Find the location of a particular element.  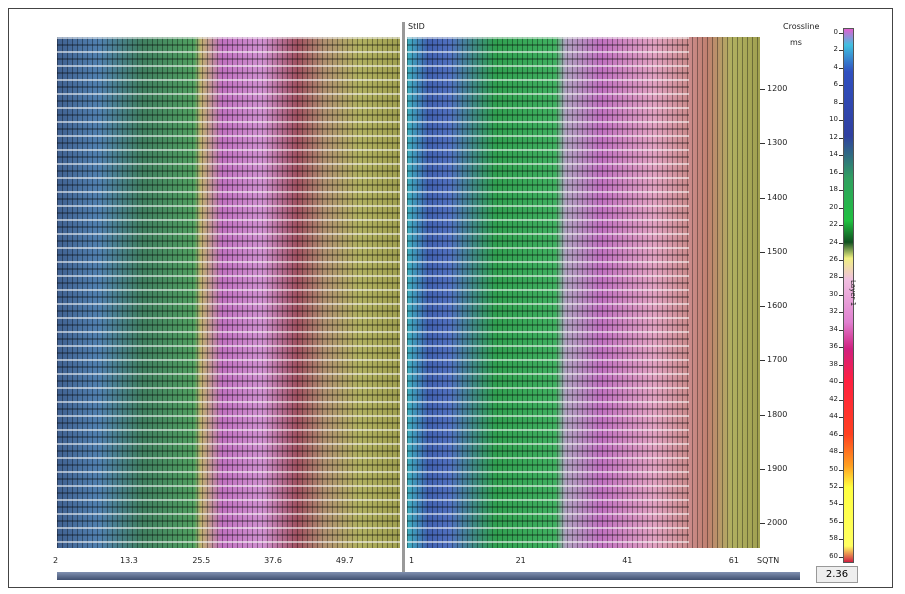

colorbar-tick-label: 12 is located at coordinates (833, 136).